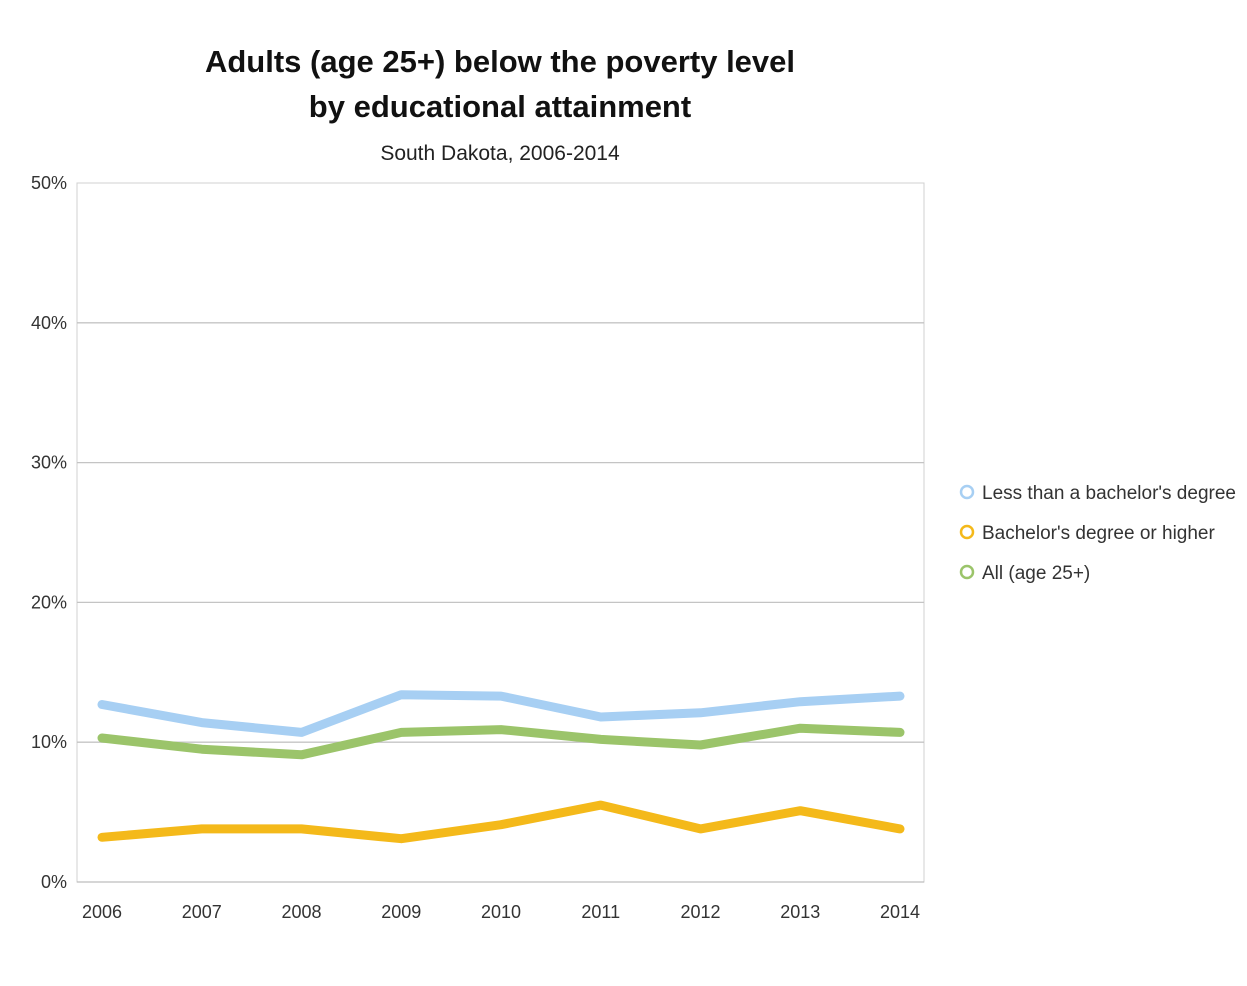  Describe the element at coordinates (1109, 493) in the screenshot. I see `legend-label-1: Less than a bachelor's degree` at that location.